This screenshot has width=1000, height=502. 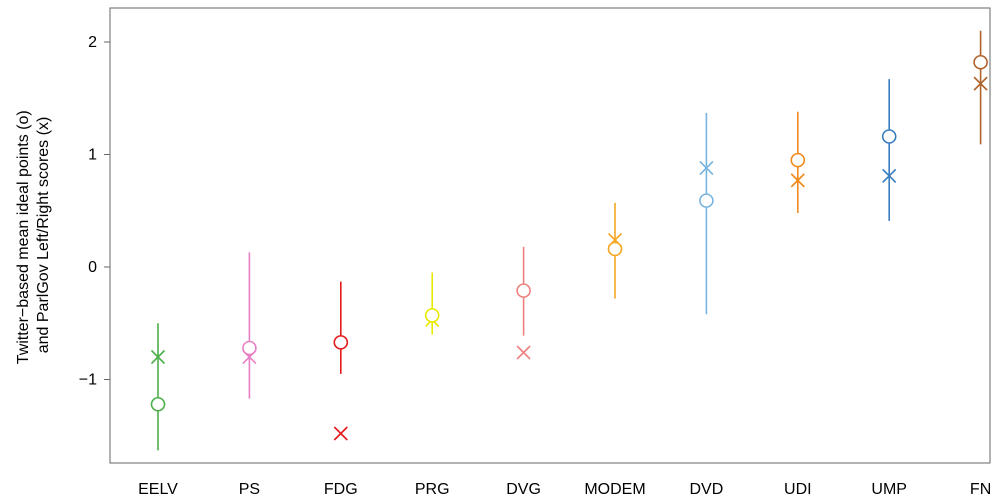 What do you see at coordinates (43, 235) in the screenshot?
I see `y-axis-label-line-2: and ParlGov Left/Right scores (x)` at bounding box center [43, 235].